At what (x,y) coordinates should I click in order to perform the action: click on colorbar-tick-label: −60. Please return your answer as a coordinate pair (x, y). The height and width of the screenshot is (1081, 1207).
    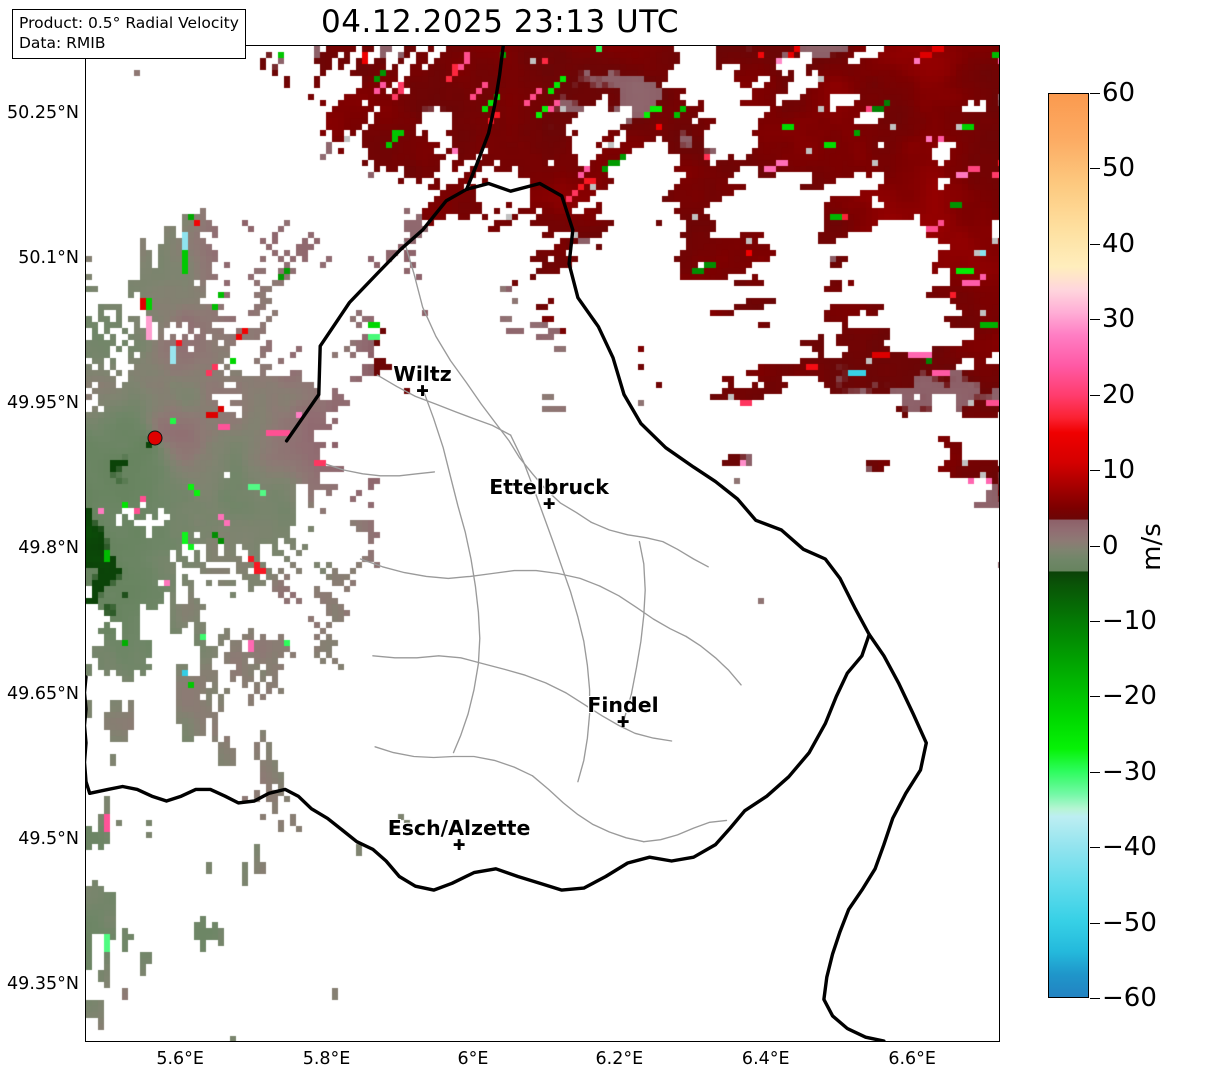
    Looking at the image, I should click on (1129, 998).